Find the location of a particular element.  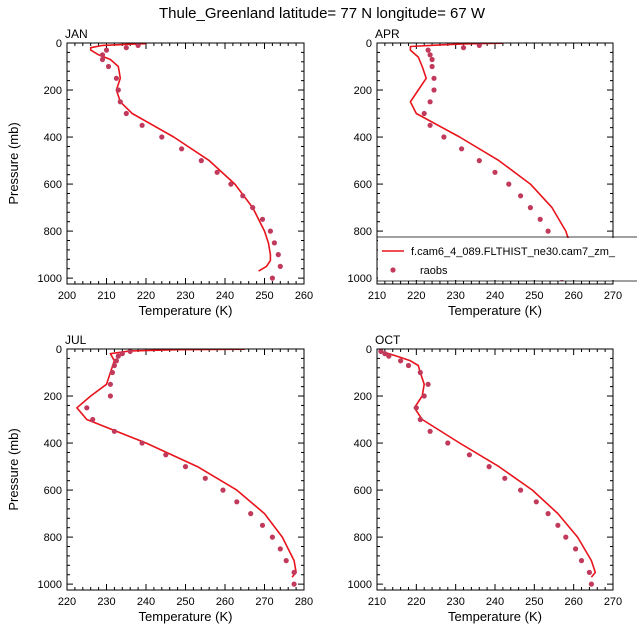

y-axis-label: Pressure (mb) is located at coordinates (13, 163).